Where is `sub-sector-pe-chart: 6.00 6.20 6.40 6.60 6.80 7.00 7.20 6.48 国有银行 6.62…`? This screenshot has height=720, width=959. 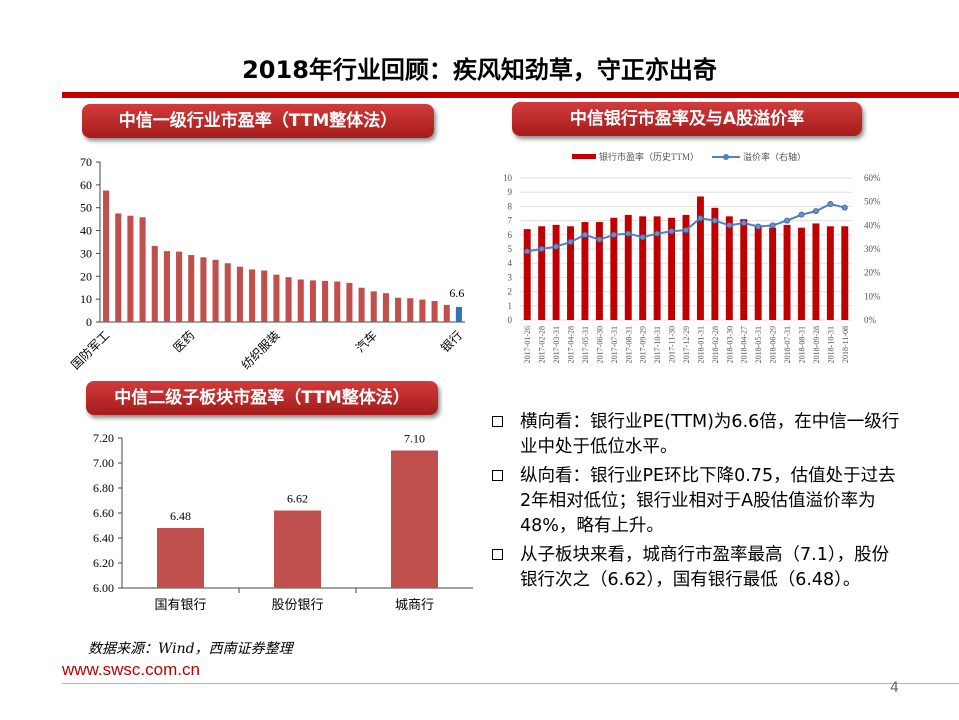
sub-sector-pe-chart: 6.00 6.20 6.40 6.60 6.80 7.00 7.20 6.48 国有银行 6.62… is located at coordinates (283, 521).